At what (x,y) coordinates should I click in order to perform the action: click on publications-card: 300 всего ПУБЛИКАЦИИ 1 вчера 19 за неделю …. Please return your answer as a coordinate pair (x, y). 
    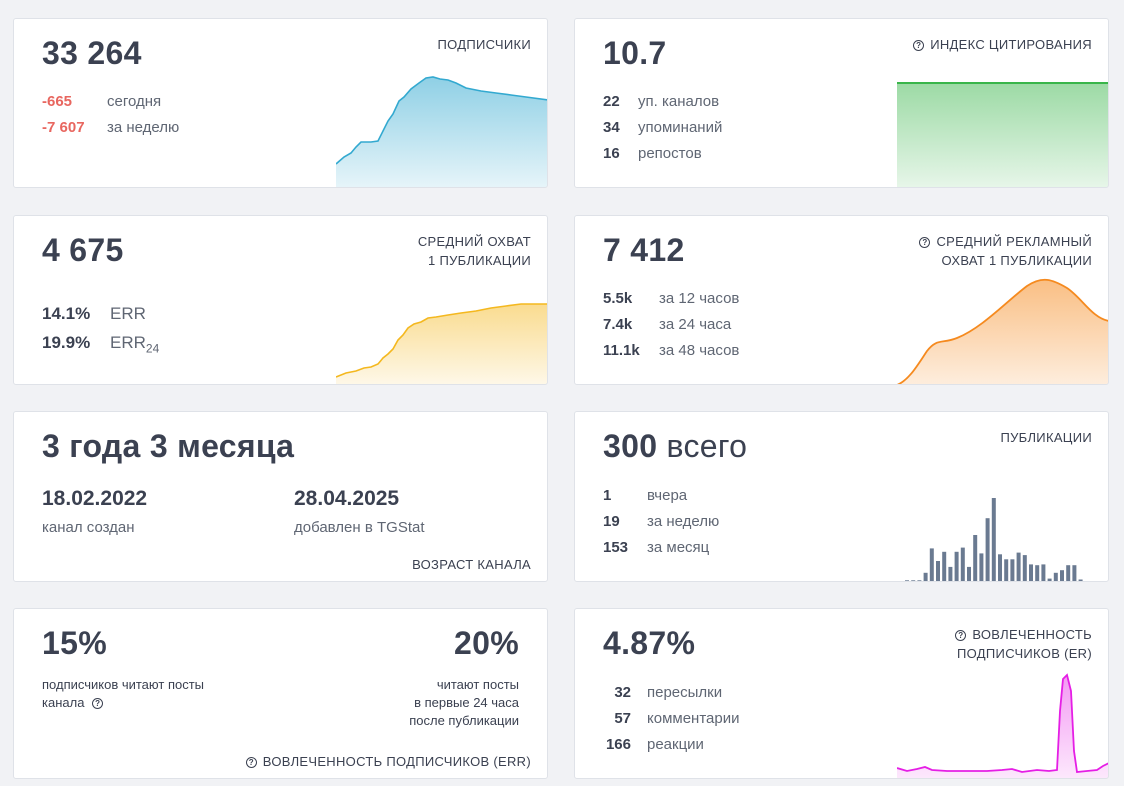
    Looking at the image, I should click on (841, 496).